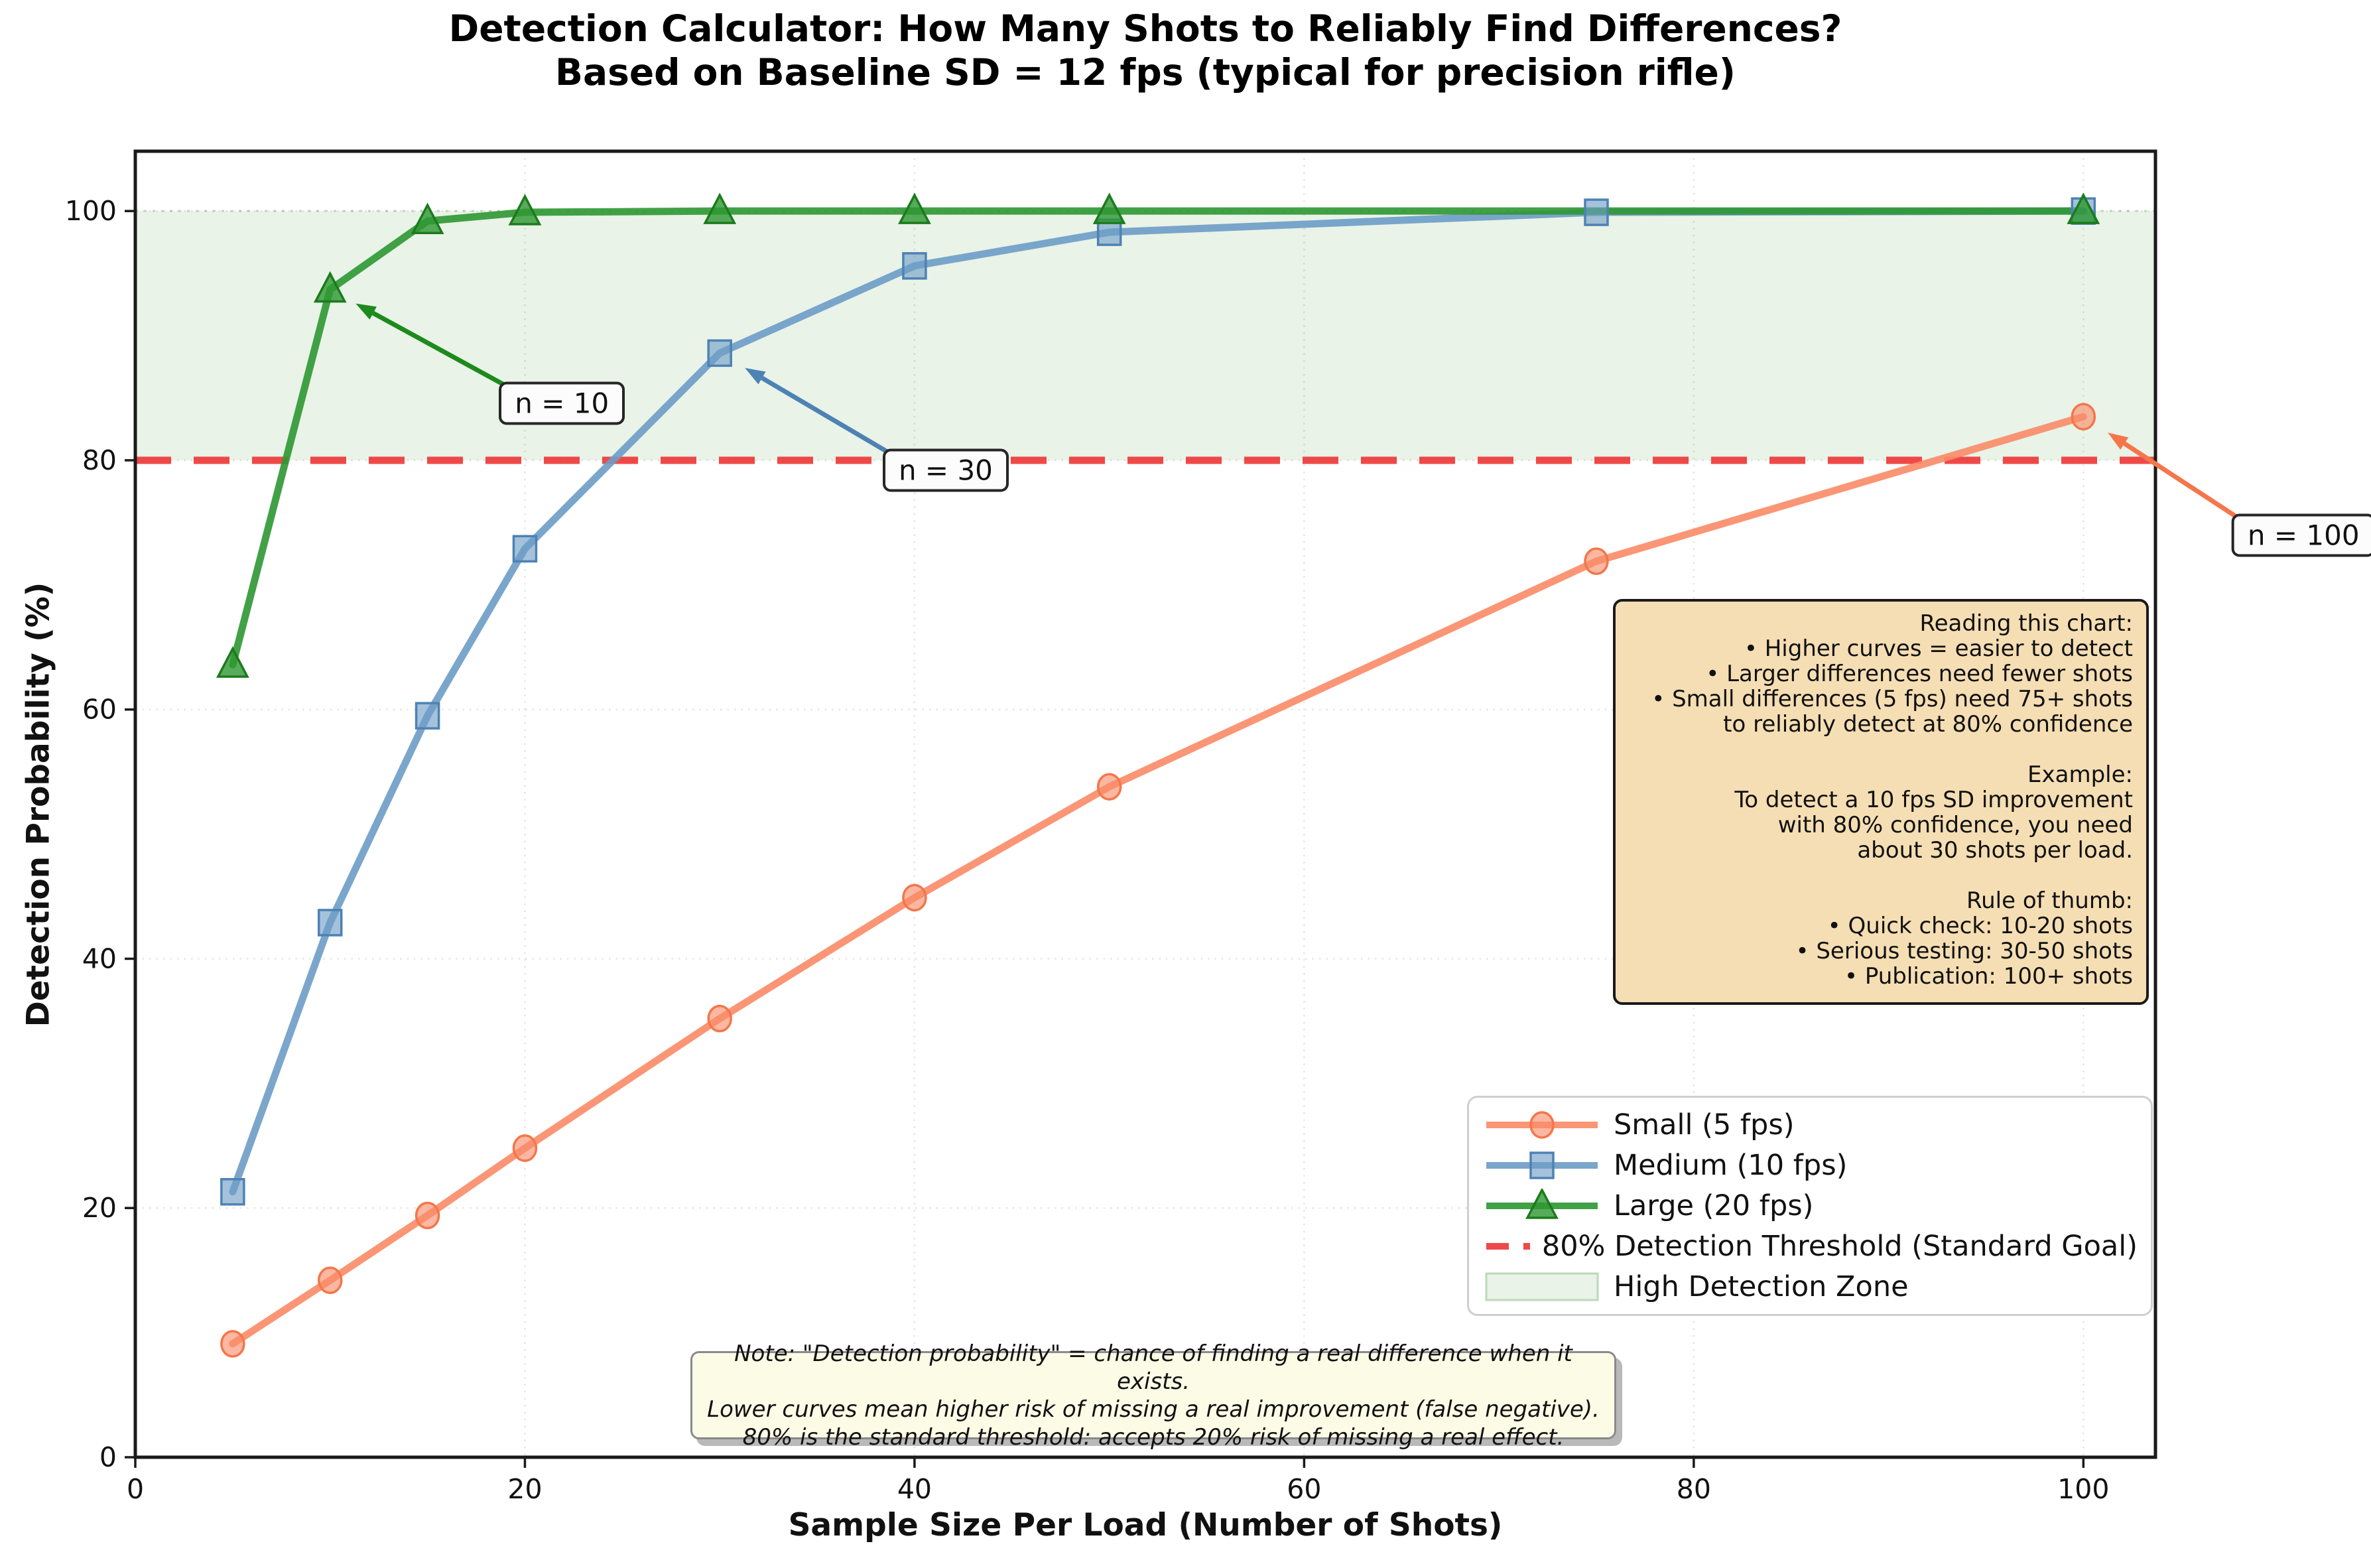 The image size is (2371, 1568). Describe the element at coordinates (38, 805) in the screenshot. I see `y-axis-label: Detection Probability (%)` at that location.